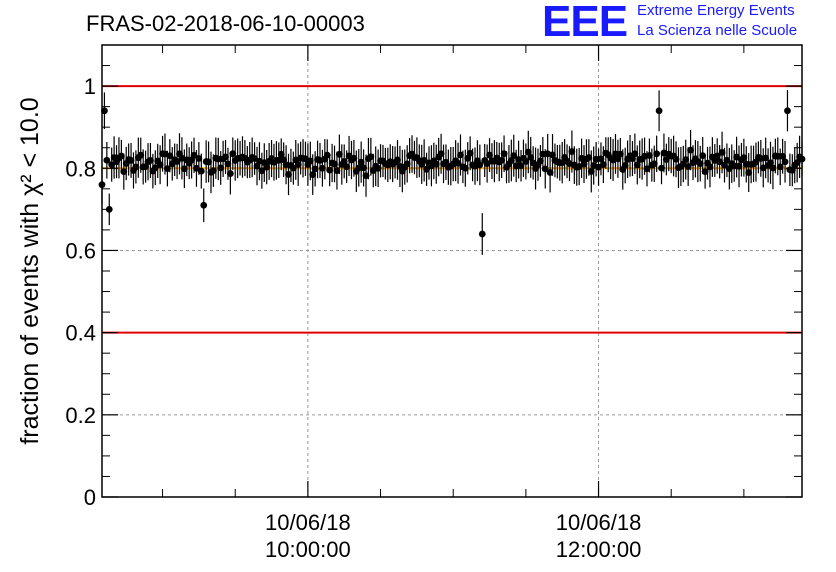 Image resolution: width=836 pixels, height=572 pixels. What do you see at coordinates (80, 333) in the screenshot?
I see `y-tick-label: 0.4` at bounding box center [80, 333].